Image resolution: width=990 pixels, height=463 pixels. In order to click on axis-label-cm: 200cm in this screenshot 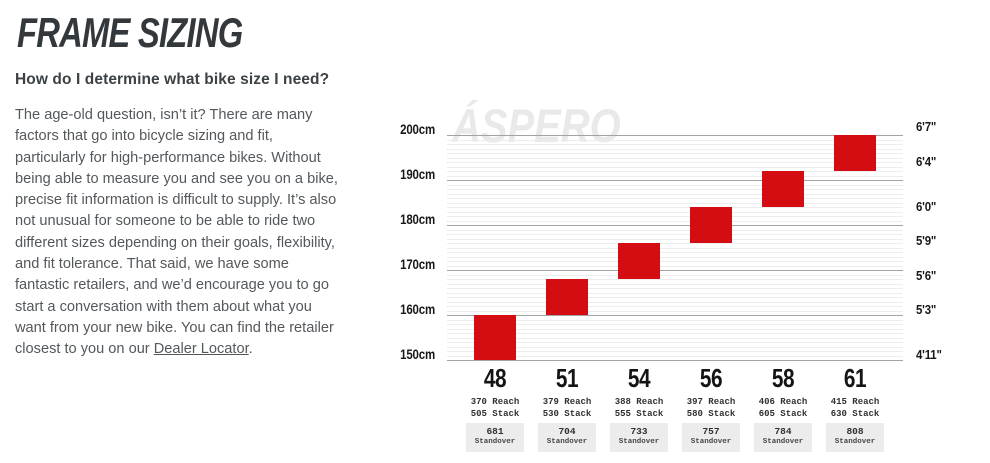, I will do `click(417, 129)`.